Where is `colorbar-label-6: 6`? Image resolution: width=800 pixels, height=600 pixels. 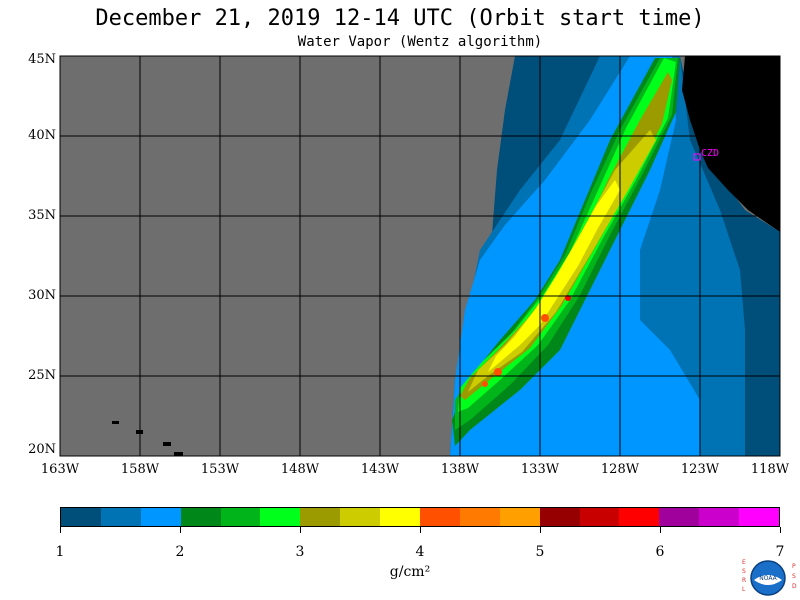 colorbar-label-6: 6 is located at coordinates (660, 552).